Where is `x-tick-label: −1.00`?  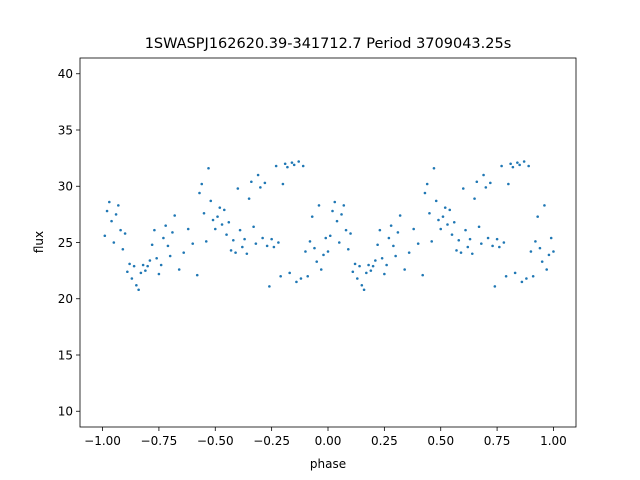 x-tick-label: −1.00 is located at coordinates (102, 441).